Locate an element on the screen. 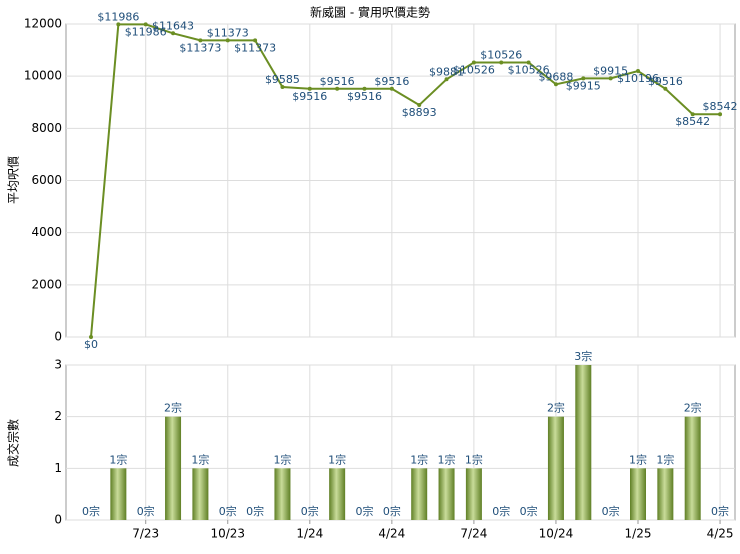 The width and height of the screenshot is (740, 554). y-tick-label: 1 is located at coordinates (58, 468).